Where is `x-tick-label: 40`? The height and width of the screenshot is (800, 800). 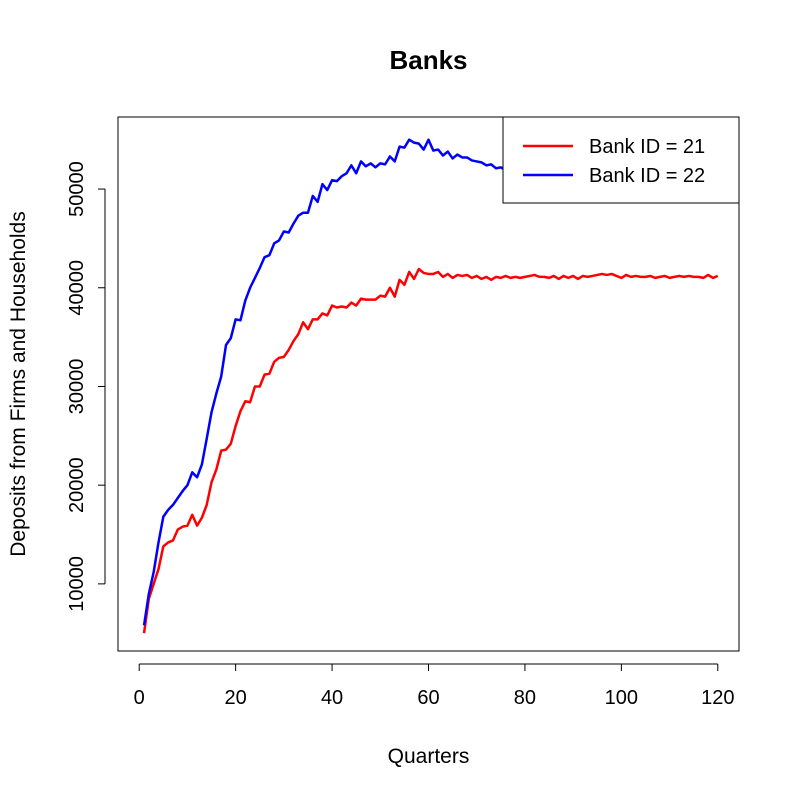 x-tick-label: 40 is located at coordinates (332, 698).